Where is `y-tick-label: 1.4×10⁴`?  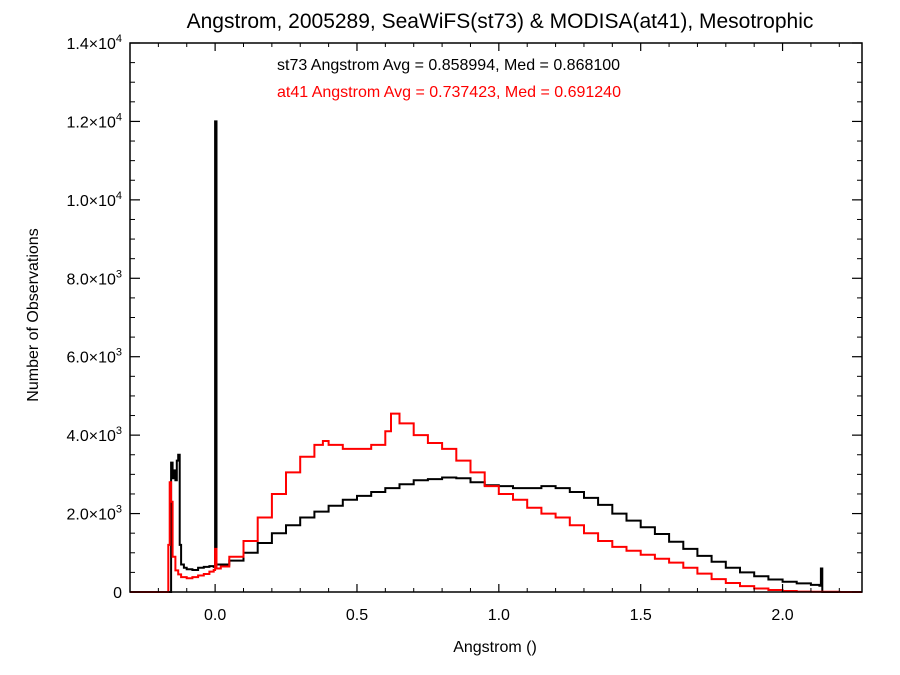
y-tick-label: 1.4×10⁴ is located at coordinates (94, 43).